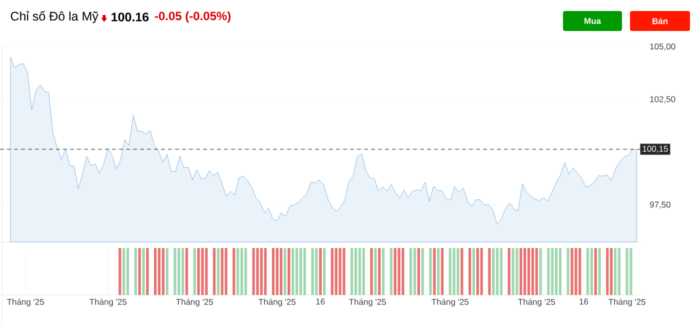 The width and height of the screenshot is (700, 325). Describe the element at coordinates (54, 17) in the screenshot. I see `chart-title: Chỉ số Đô la Mỹ` at that location.